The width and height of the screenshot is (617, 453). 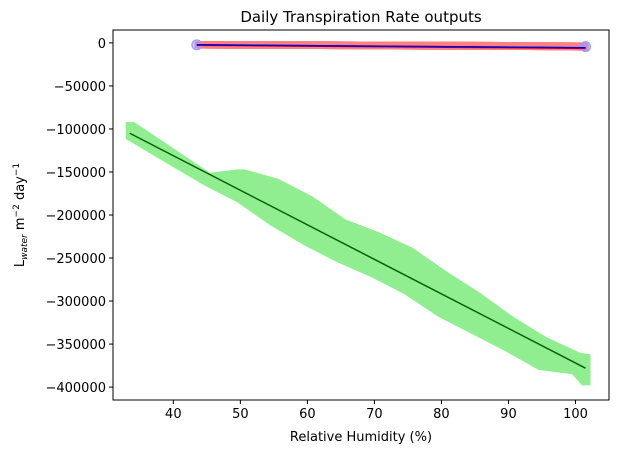 I want to click on chart-title: Daily Transpiration Rate outputs, so click(x=361, y=17).